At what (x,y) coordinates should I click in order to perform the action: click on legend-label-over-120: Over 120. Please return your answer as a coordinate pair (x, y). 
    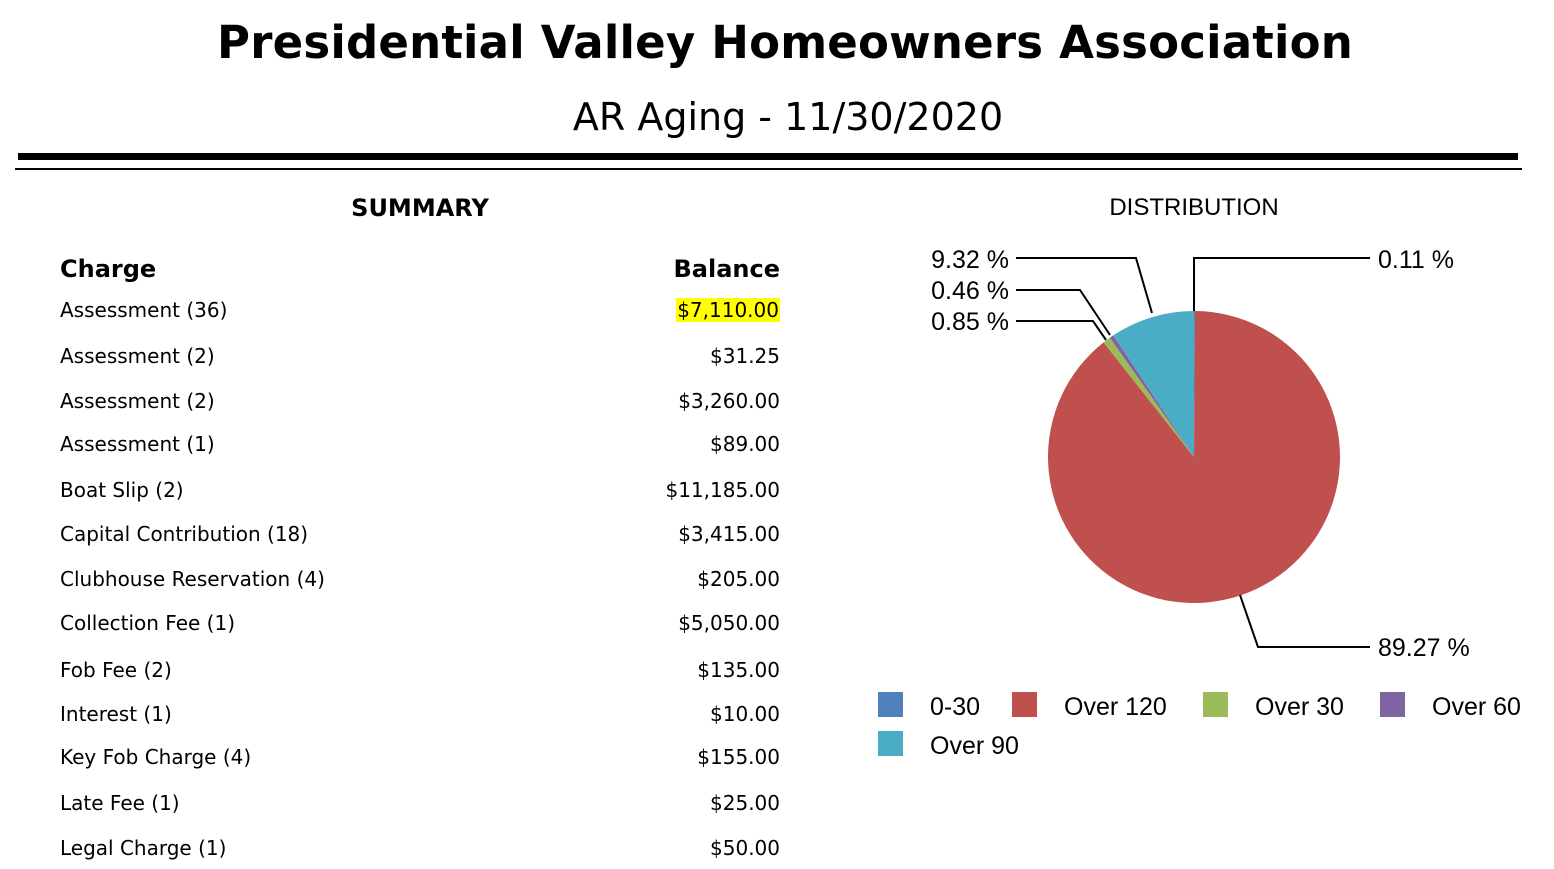
    Looking at the image, I should click on (1115, 707).